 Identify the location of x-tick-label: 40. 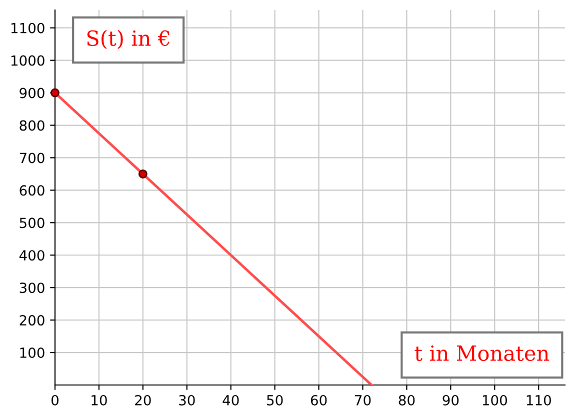
(230, 400).